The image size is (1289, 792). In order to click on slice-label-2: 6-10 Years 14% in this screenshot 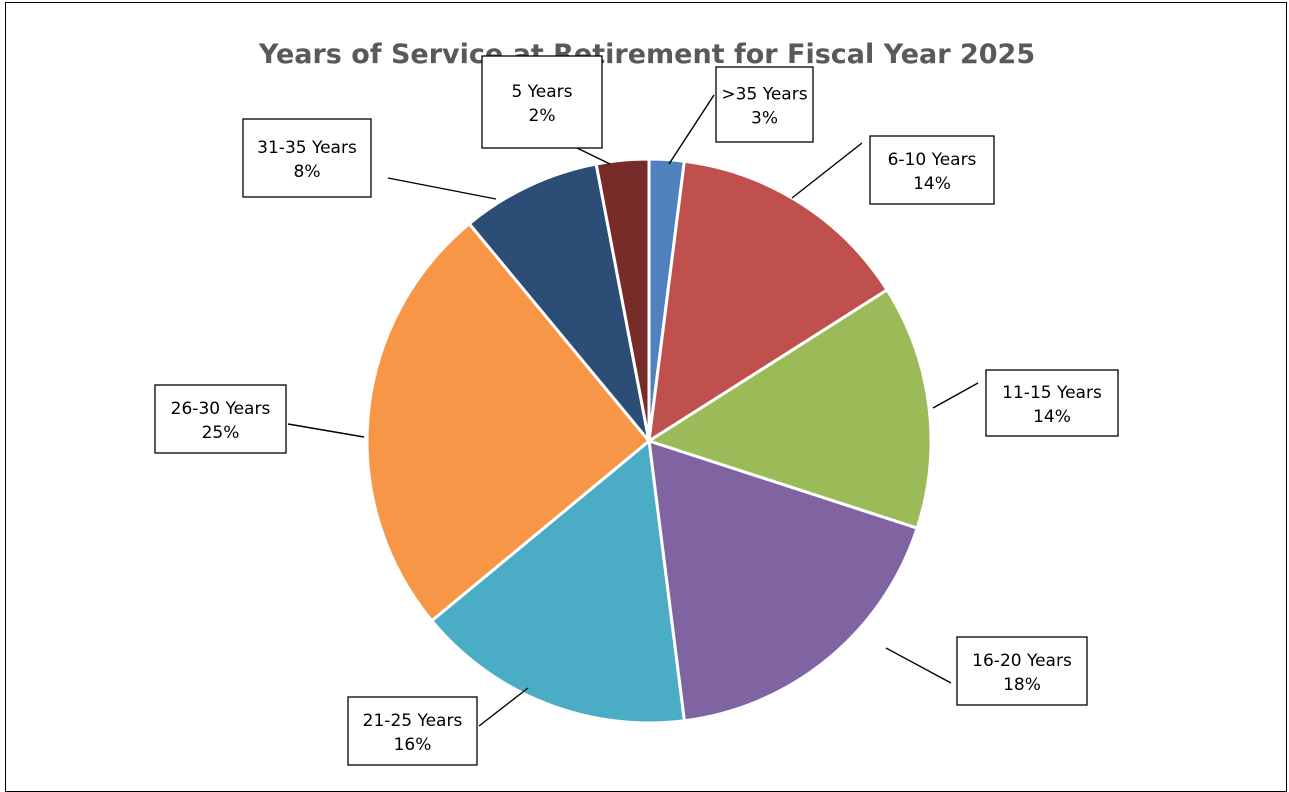, I will do `click(893, 170)`.